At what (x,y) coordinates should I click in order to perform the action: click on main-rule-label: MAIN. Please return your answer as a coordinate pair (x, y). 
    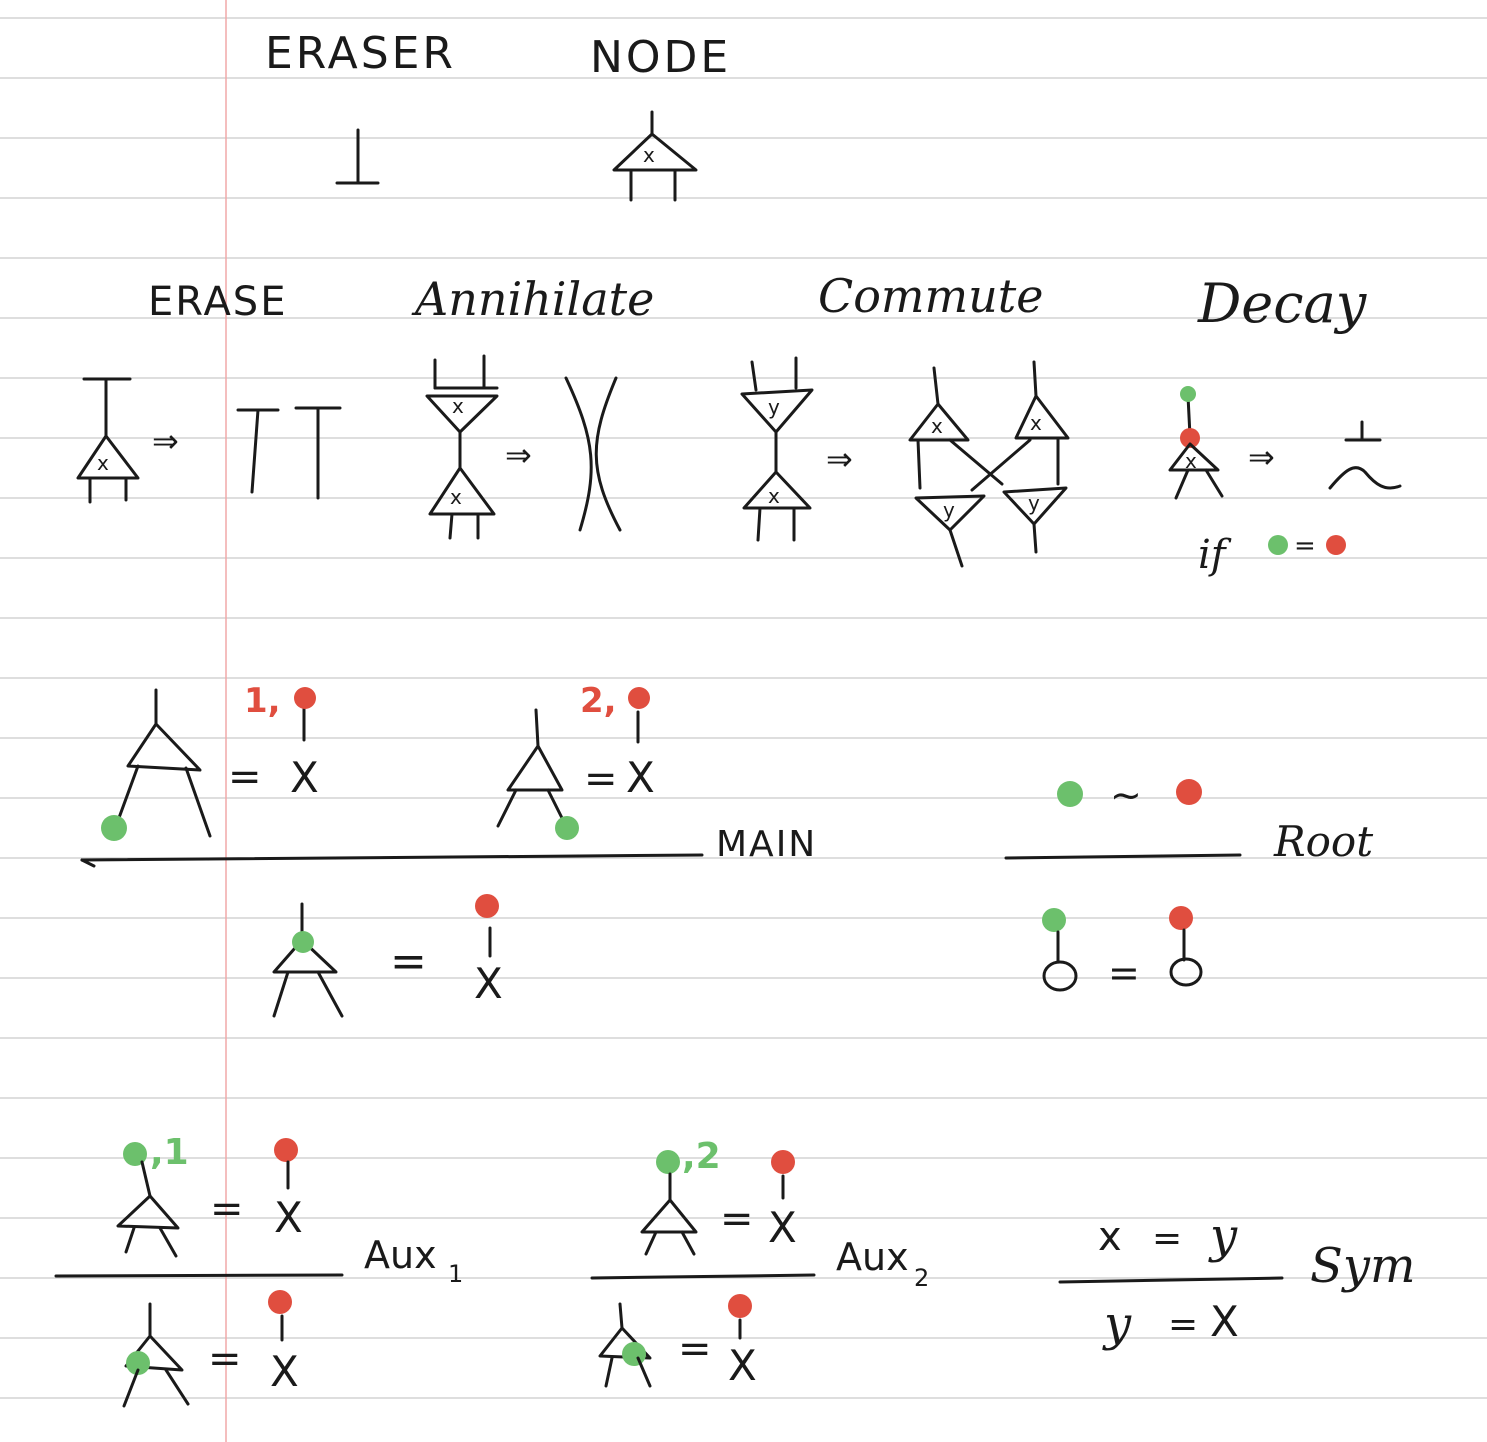
    Looking at the image, I should click on (766, 844).